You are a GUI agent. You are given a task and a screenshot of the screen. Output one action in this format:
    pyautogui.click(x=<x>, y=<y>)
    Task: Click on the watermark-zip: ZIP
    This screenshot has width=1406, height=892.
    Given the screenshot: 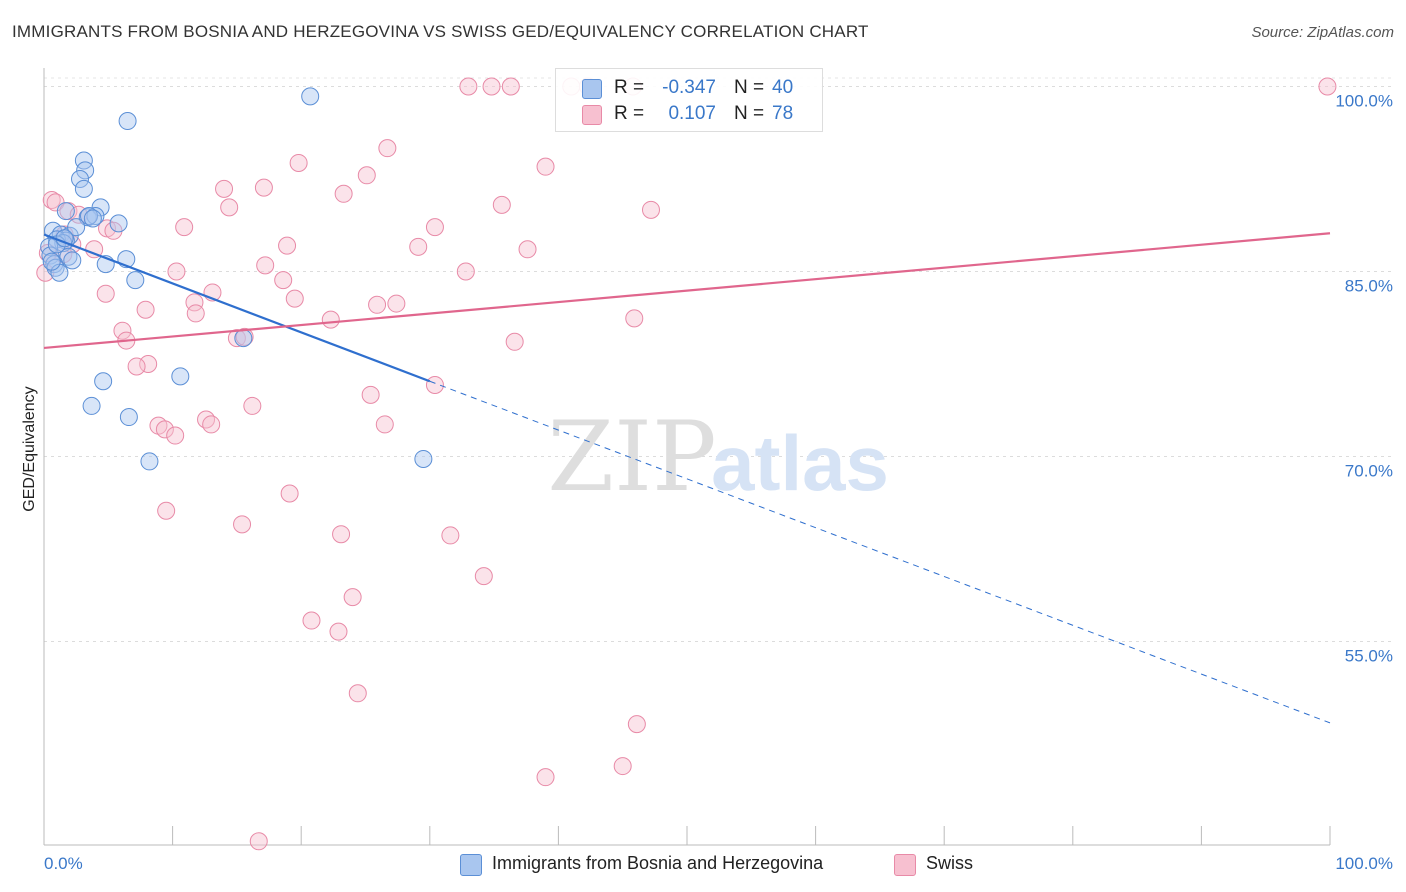 What is the action you would take?
    pyautogui.click(x=631, y=457)
    